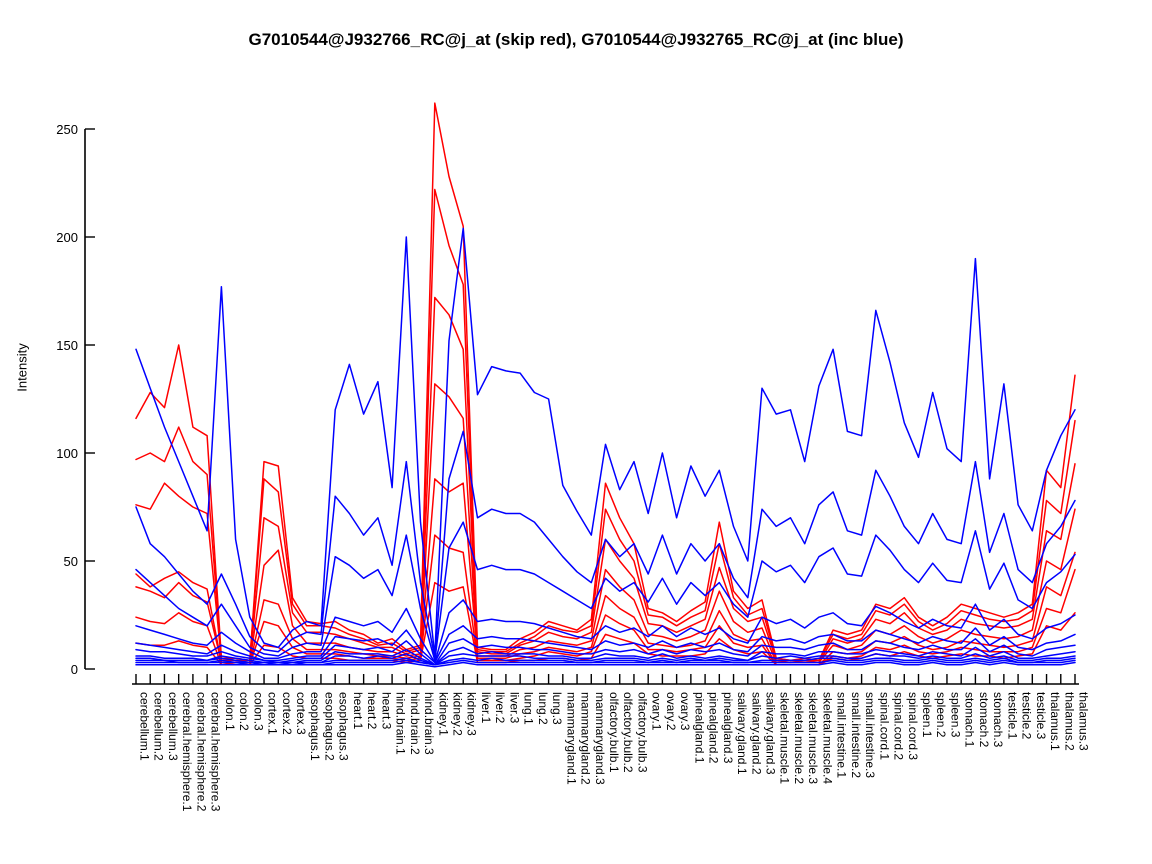 This screenshot has width=1152, height=864. I want to click on x-tick-label: mammarygland.1, so click(571, 738).